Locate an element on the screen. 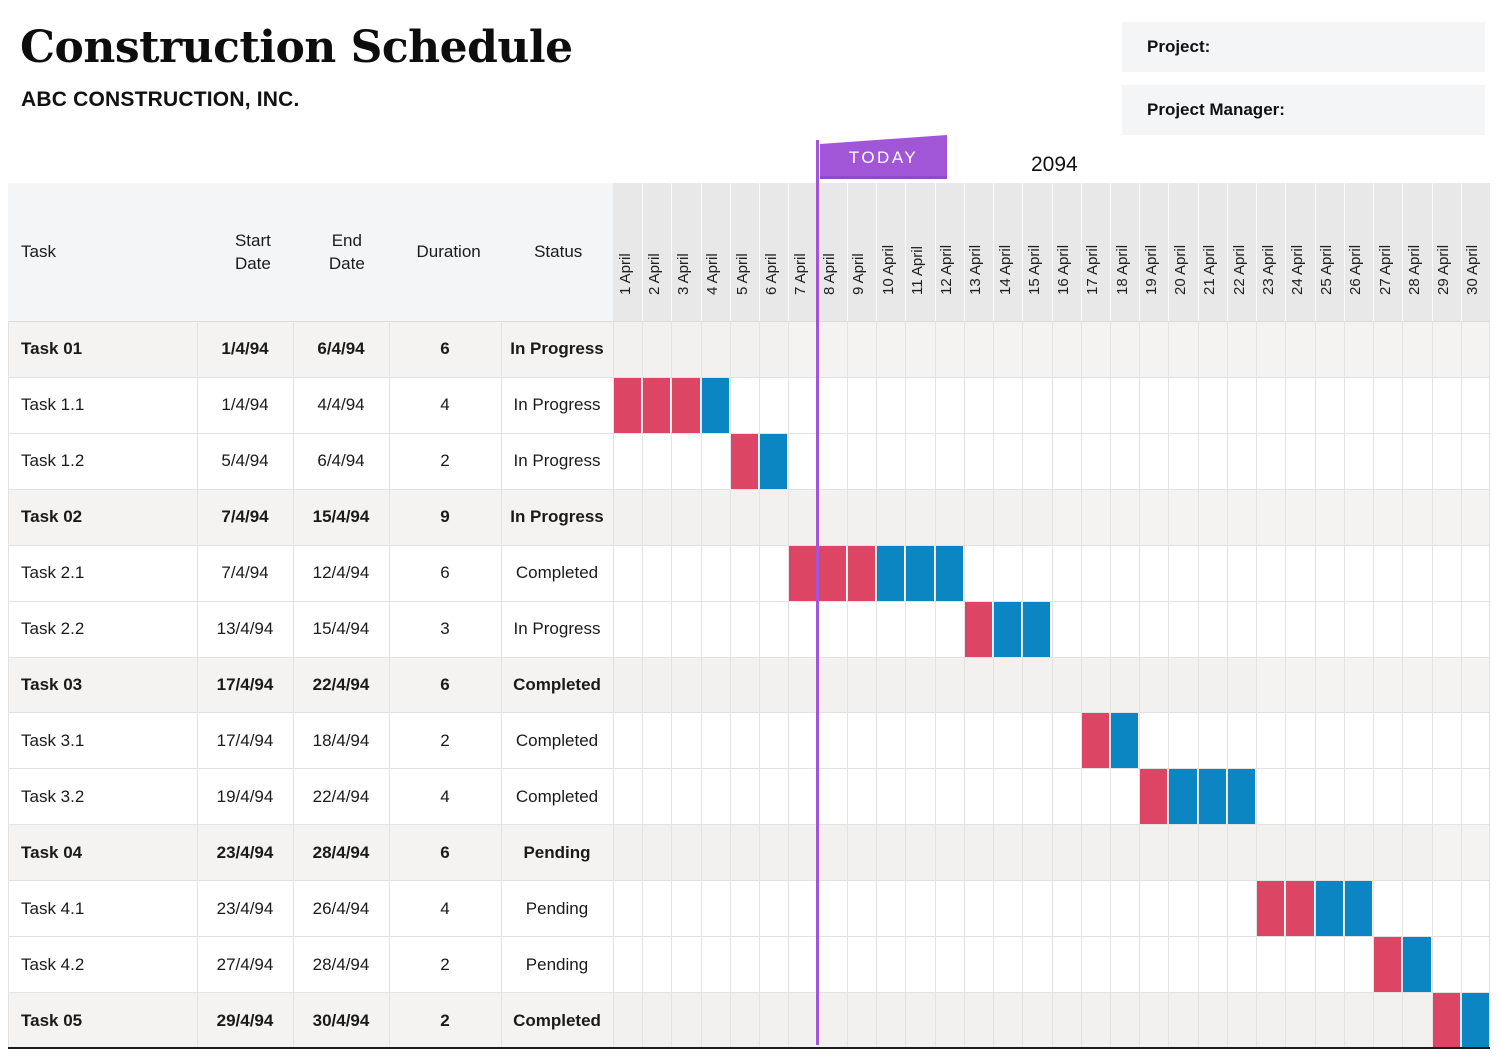 Image resolution: width=1500 pixels, height=1061 pixels. task-cell: Task 3.2 is located at coordinates (53, 796).